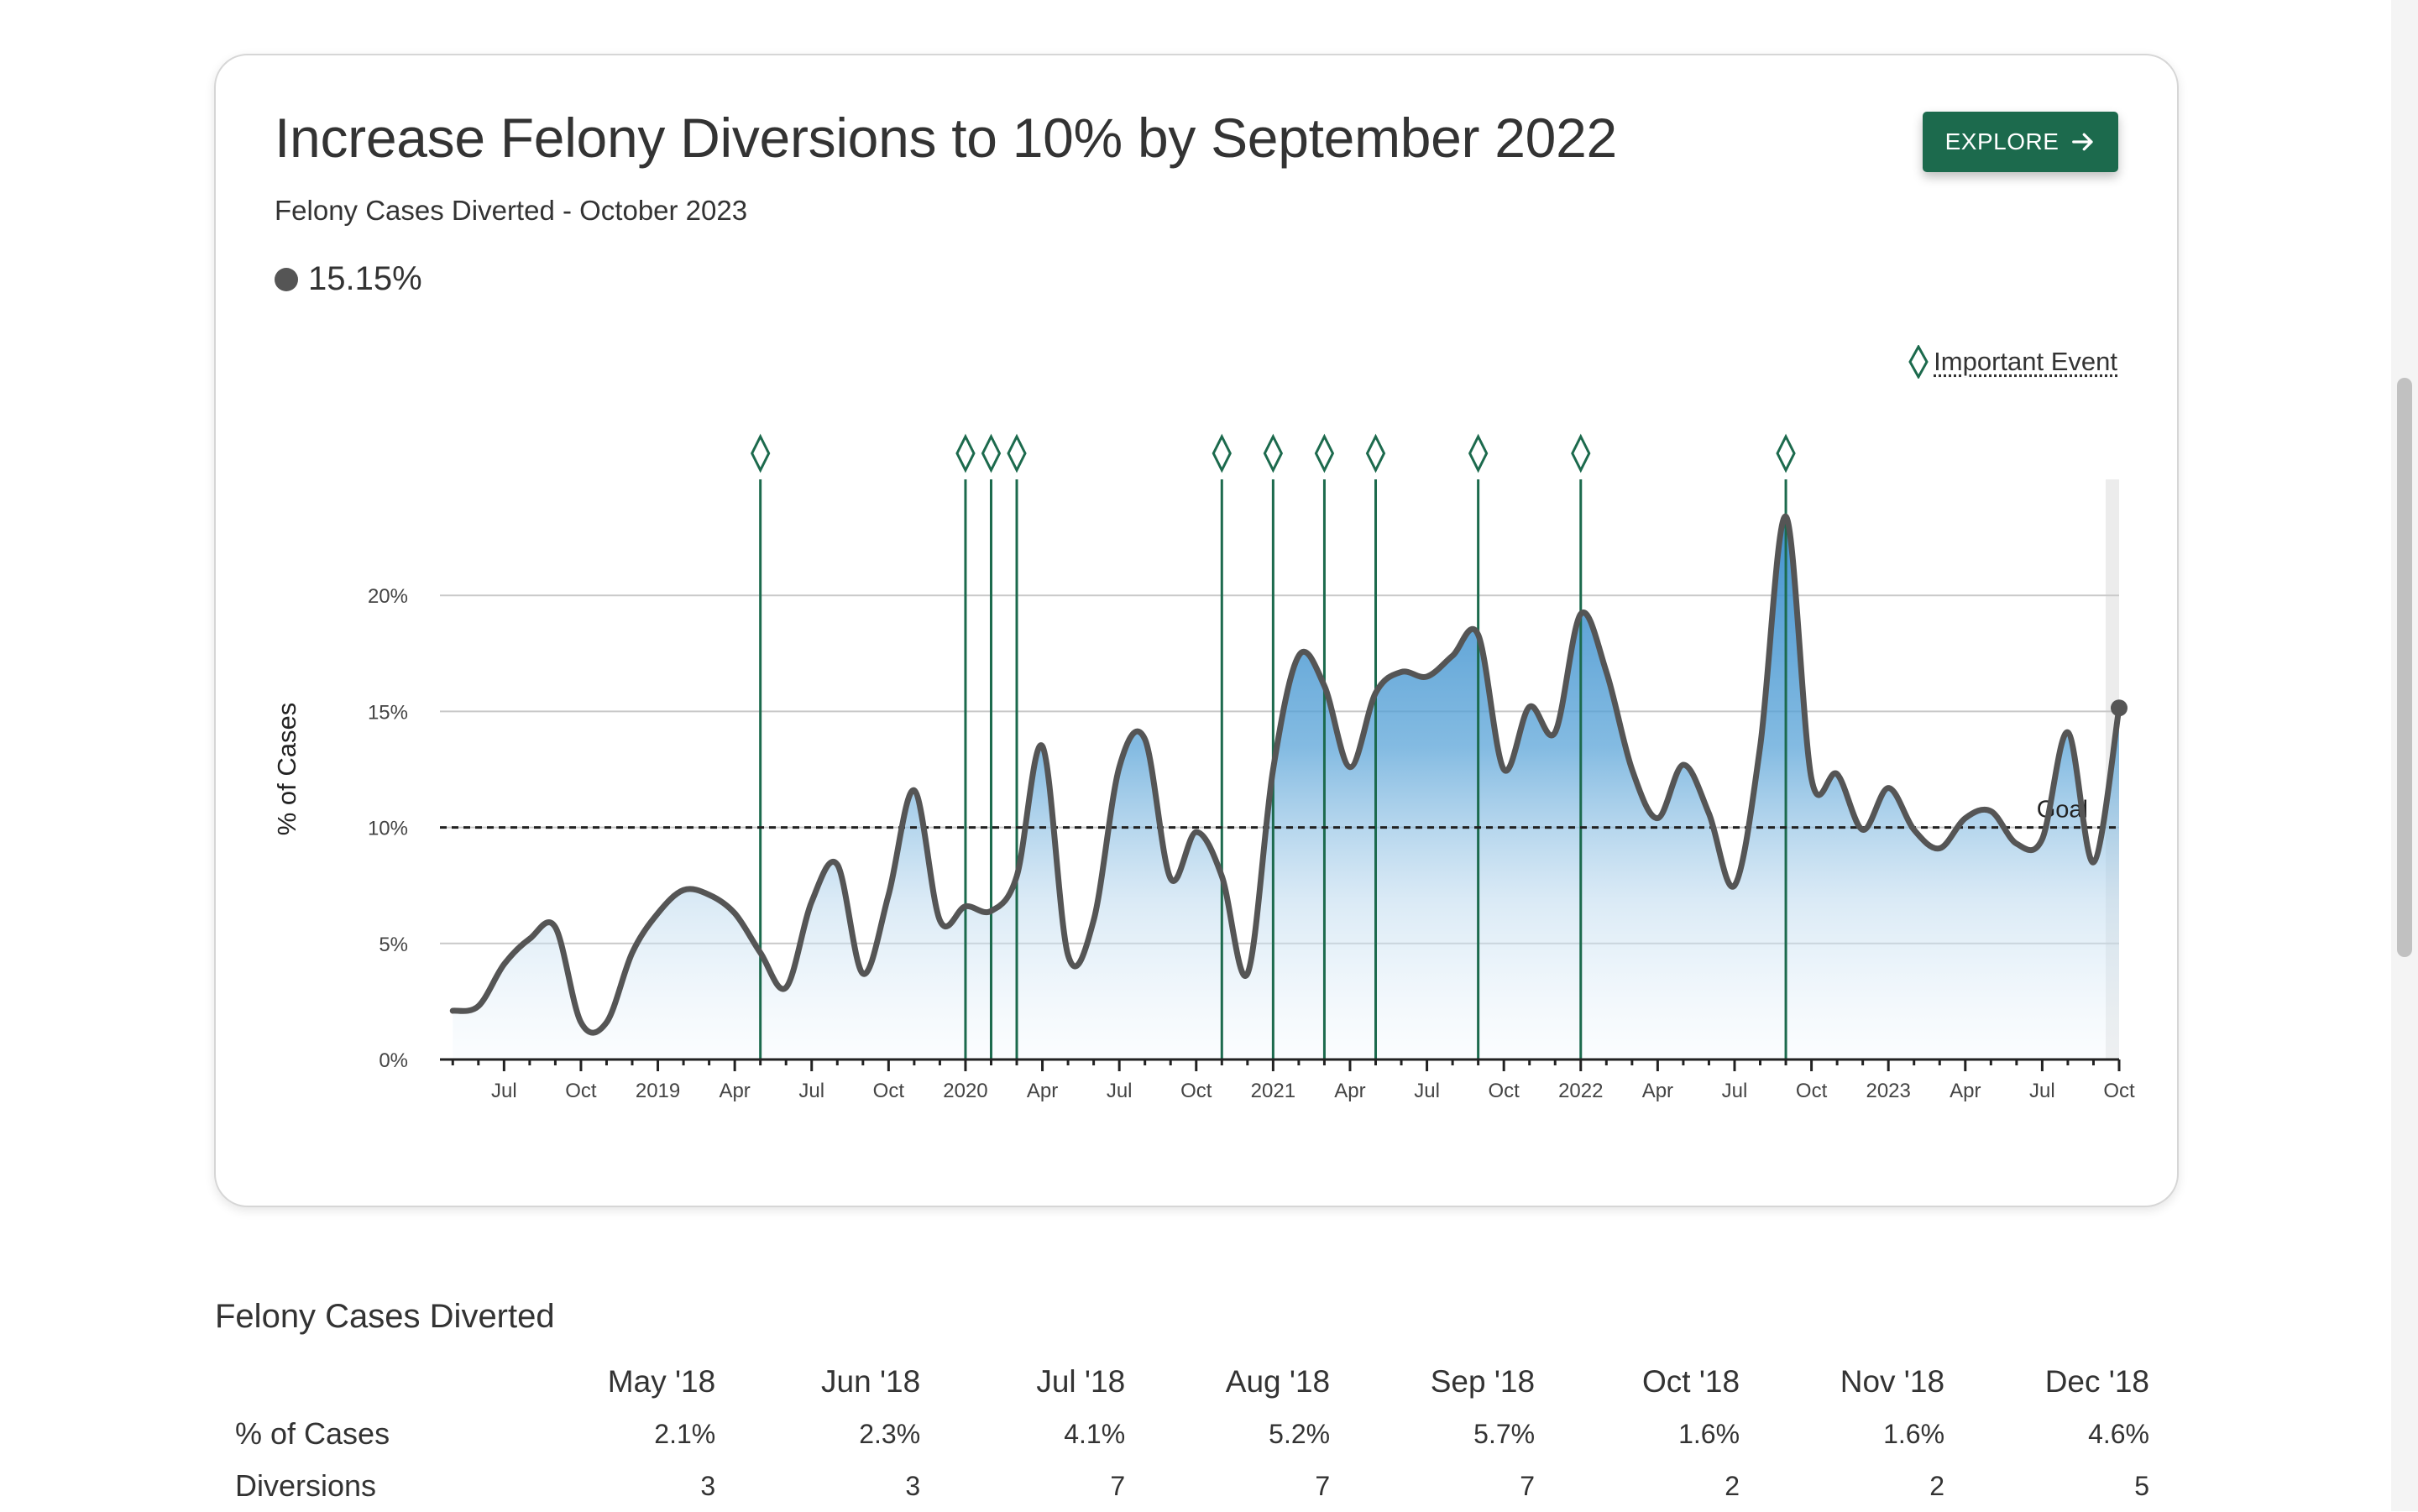  Describe the element at coordinates (1580, 1091) in the screenshot. I see `x-tick-label: 2022` at that location.